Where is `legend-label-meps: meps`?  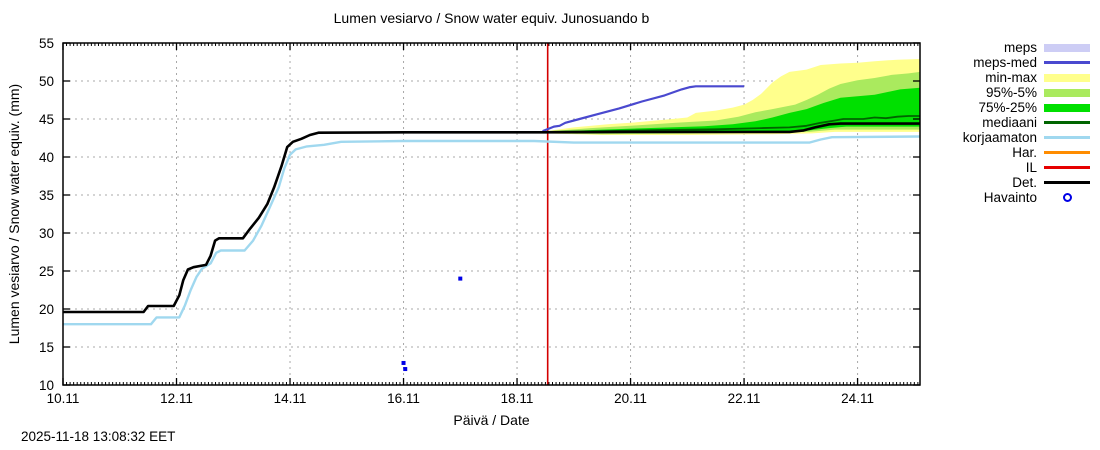 legend-label-meps: meps is located at coordinates (1020, 47).